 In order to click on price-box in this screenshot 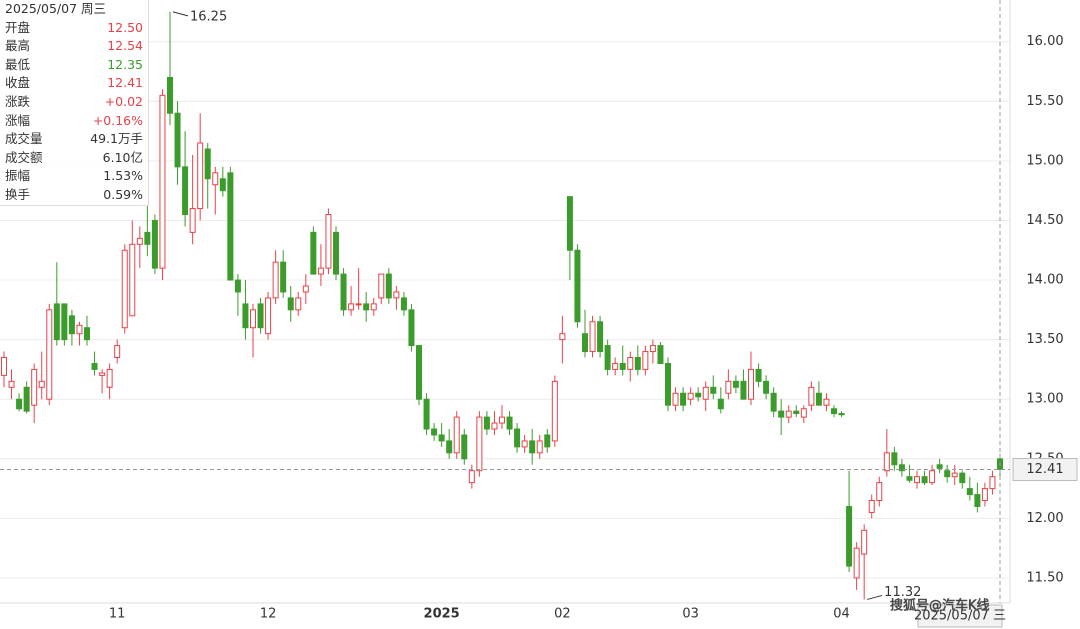, I will do `click(1045, 470)`.